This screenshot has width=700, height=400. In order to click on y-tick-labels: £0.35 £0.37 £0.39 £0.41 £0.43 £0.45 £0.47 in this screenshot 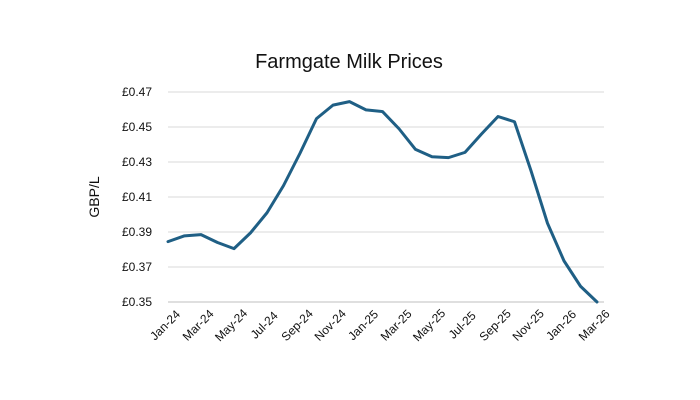, I will do `click(137, 197)`.